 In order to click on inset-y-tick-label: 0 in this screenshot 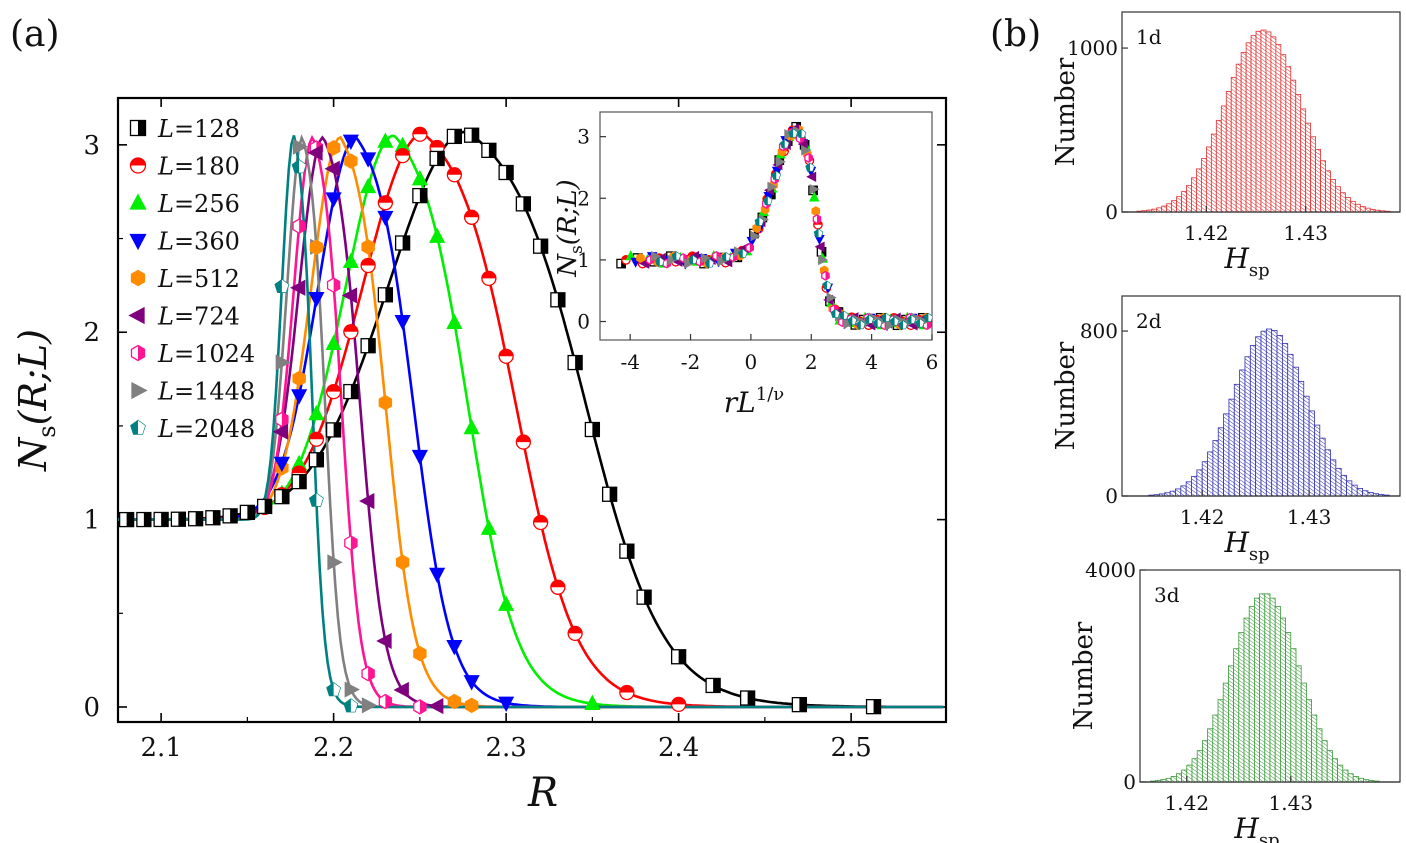, I will do `click(583, 322)`.